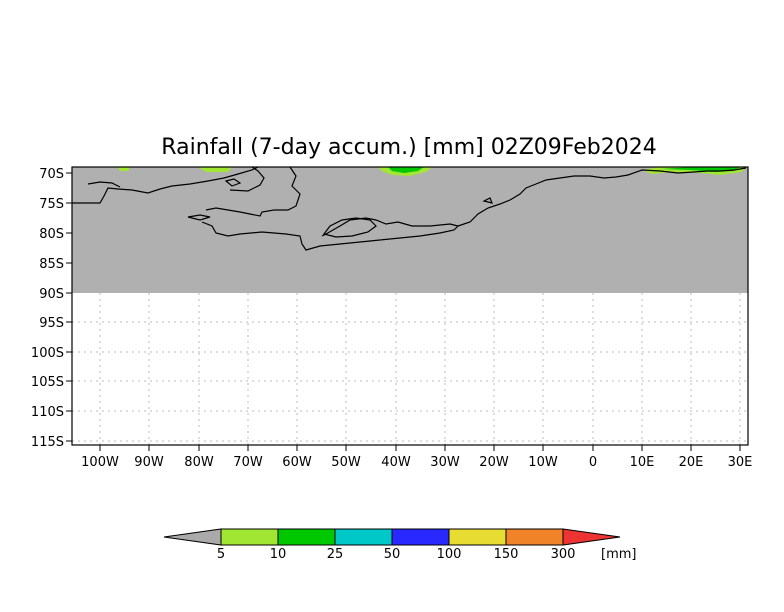 Image resolution: width=784 pixels, height=612 pixels. What do you see at coordinates (247, 179) in the screenshot?
I see `coastline-peninsula` at bounding box center [247, 179].